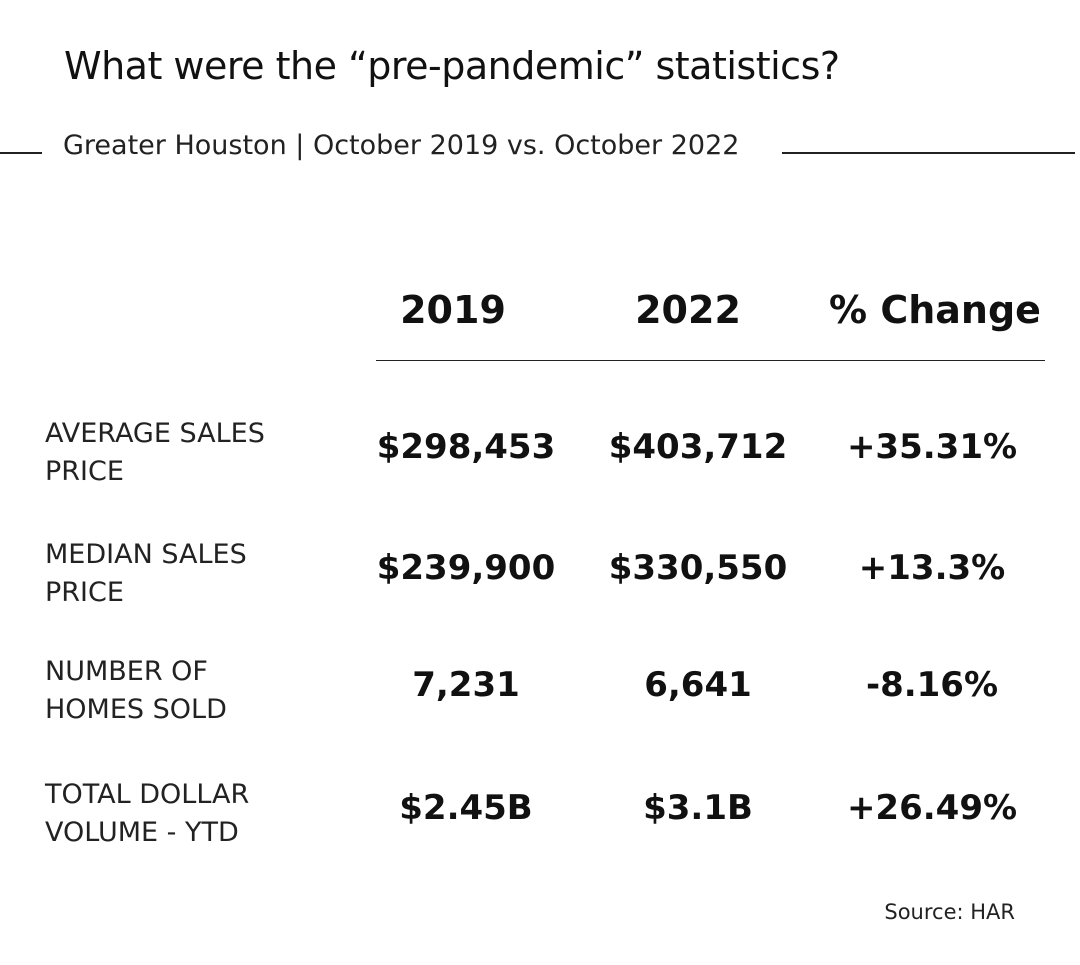  What do you see at coordinates (136, 709) in the screenshot?
I see `row-label-line: HOMES SOLD` at bounding box center [136, 709].